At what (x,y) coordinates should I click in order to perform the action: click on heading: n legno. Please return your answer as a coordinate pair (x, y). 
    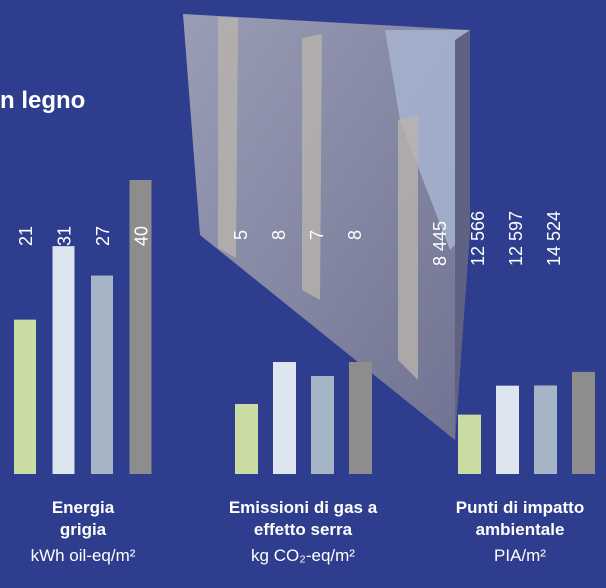
    Looking at the image, I should click on (42, 100).